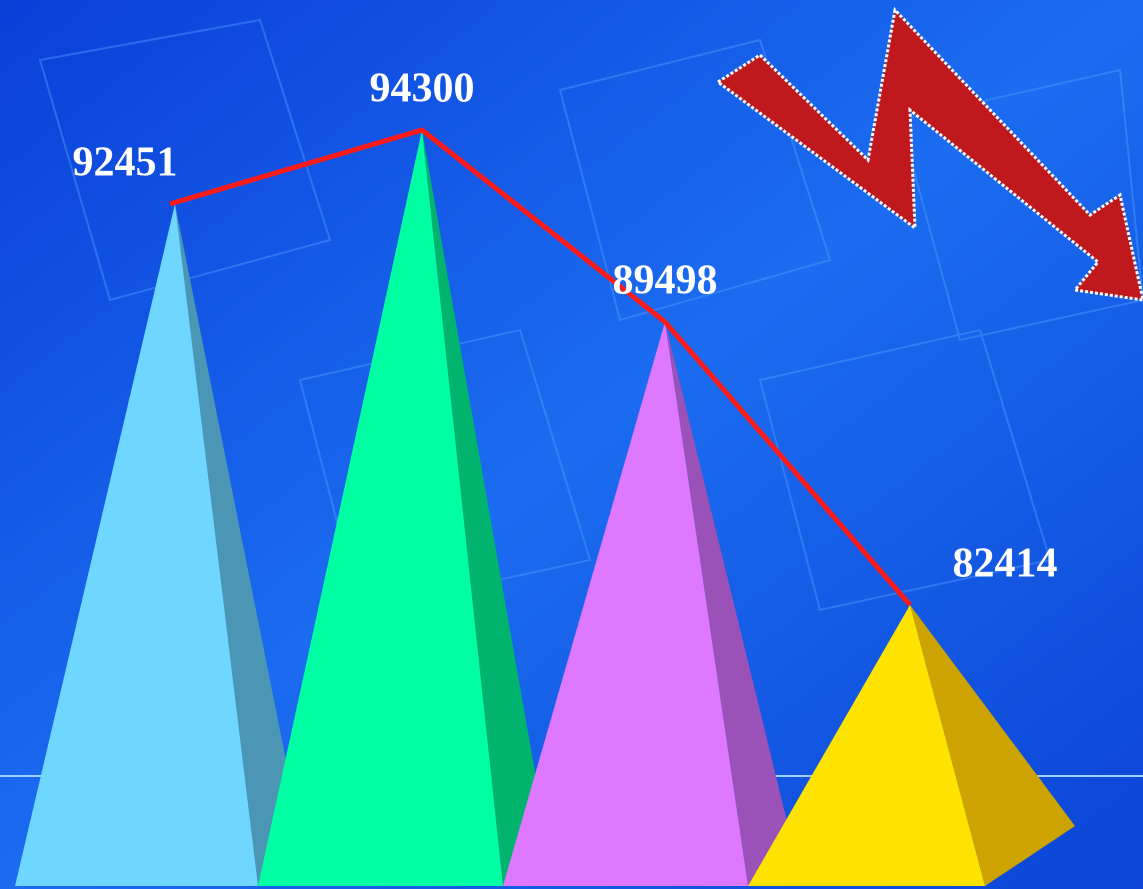 The image size is (1143, 889). Describe the element at coordinates (125, 163) in the screenshot. I see `value-label: 92451` at that location.